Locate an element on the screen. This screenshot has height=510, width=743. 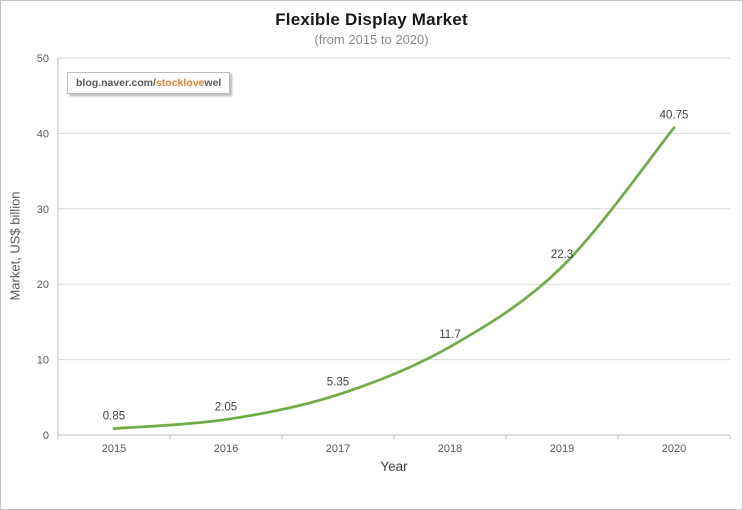
svg-text: 2.05 is located at coordinates (226, 408).